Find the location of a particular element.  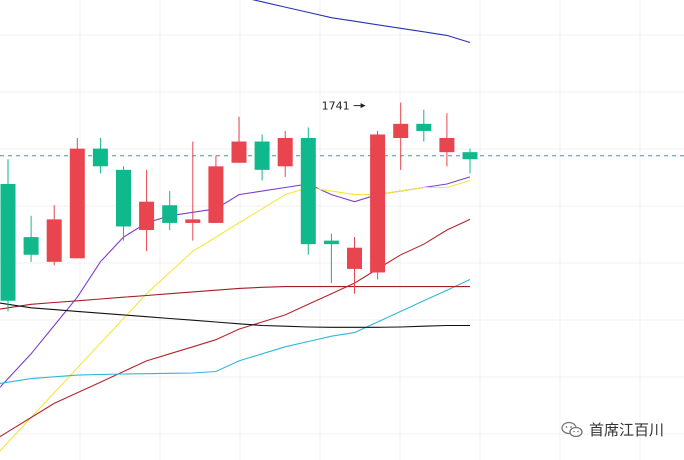

watermark: 首席江百川 is located at coordinates (612, 429).